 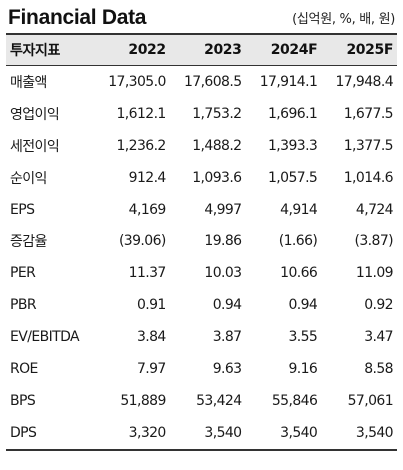 What do you see at coordinates (293, 113) in the screenshot?
I see `cell-value: 1,696.1` at bounding box center [293, 113].